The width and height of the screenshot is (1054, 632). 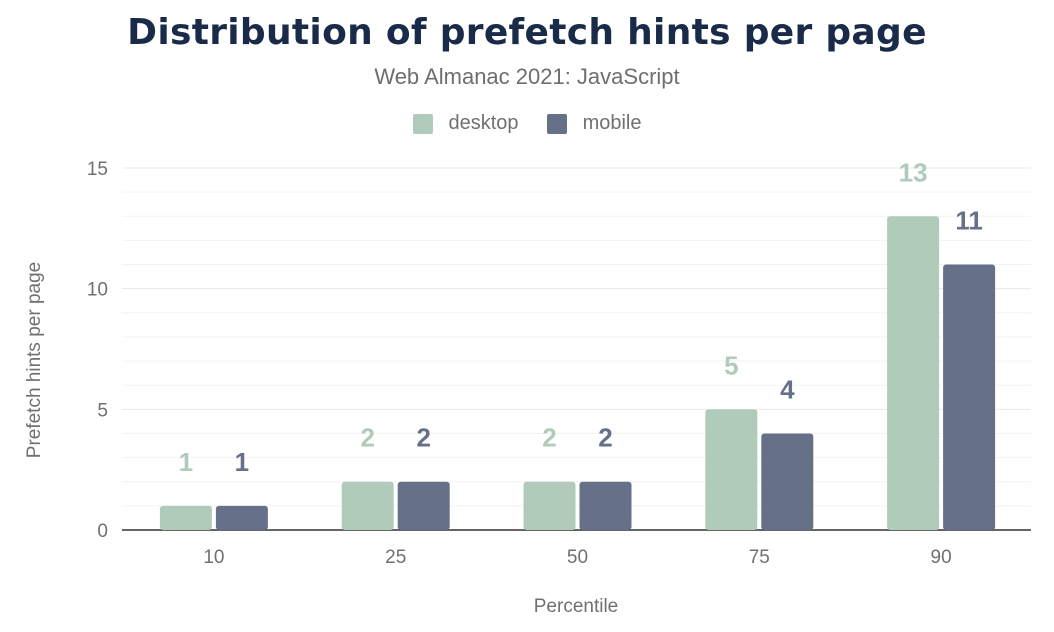 I want to click on legend-label-desktop: desktop, so click(x=483, y=123).